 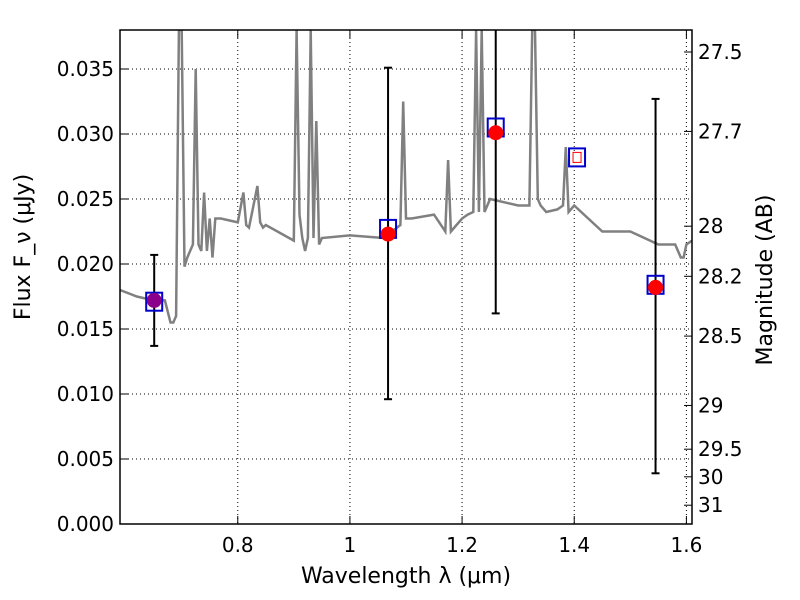 What do you see at coordinates (238, 545) in the screenshot?
I see `x-tick-label: 0.8` at bounding box center [238, 545].